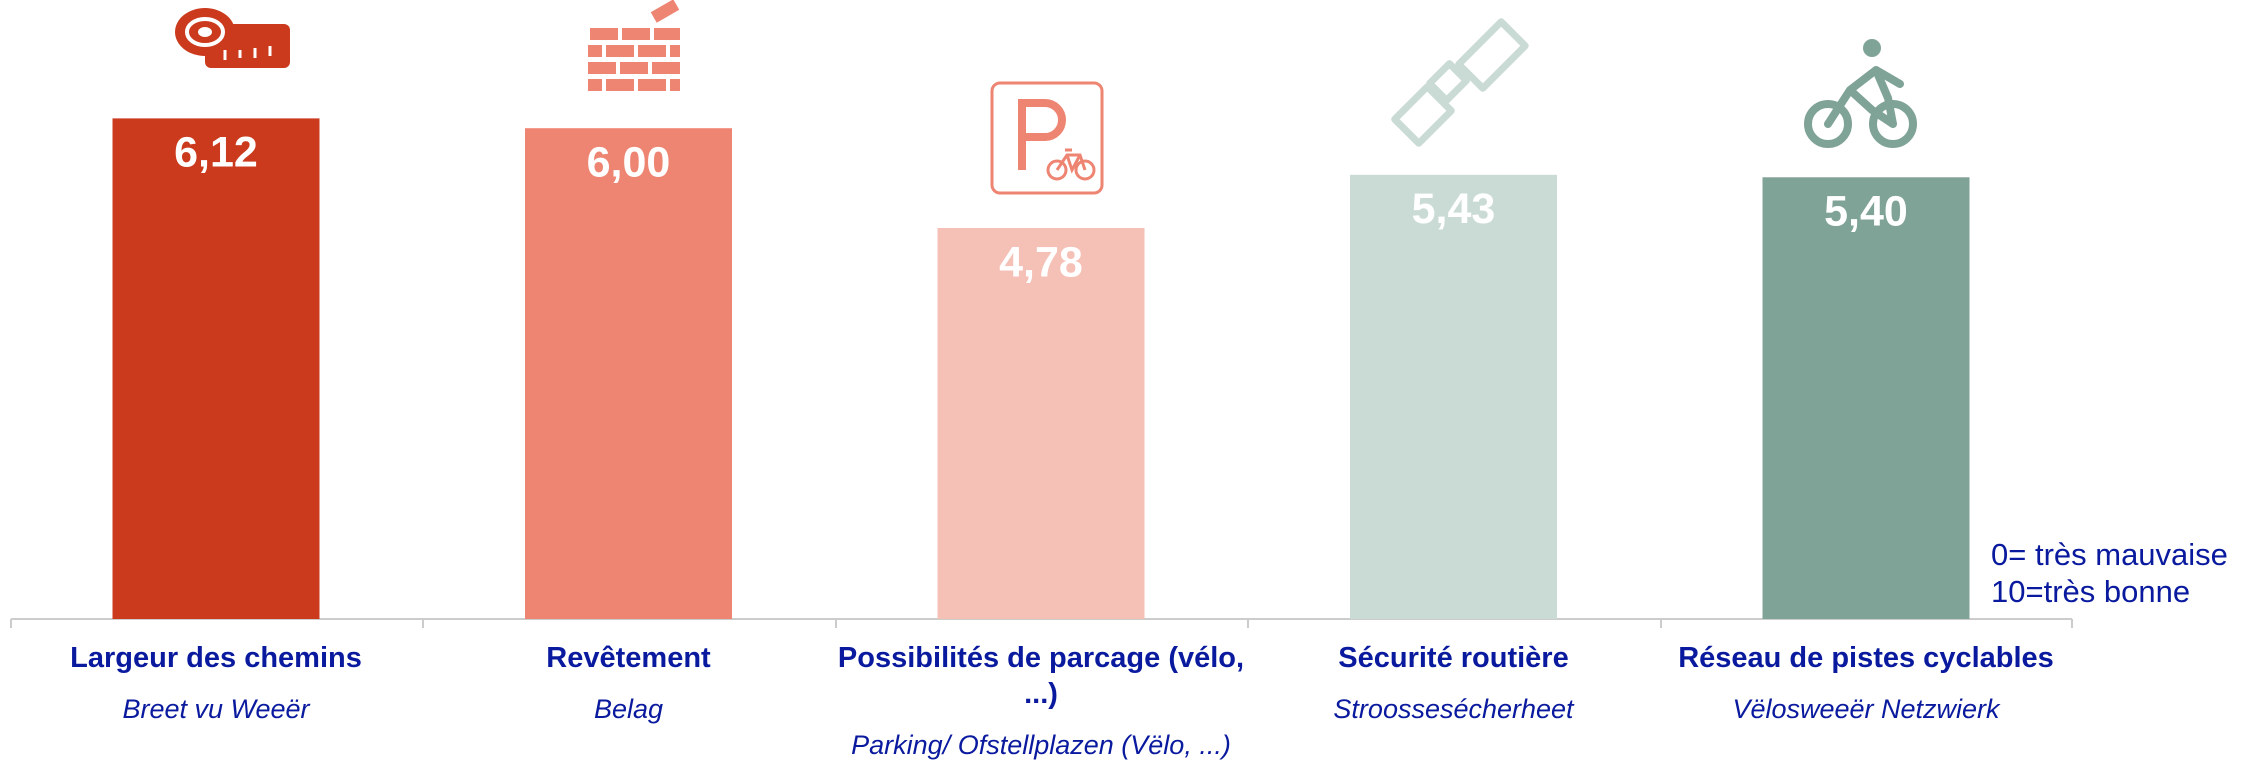  Describe the element at coordinates (216, 153) in the screenshot. I see `value-label: 6,12` at that location.